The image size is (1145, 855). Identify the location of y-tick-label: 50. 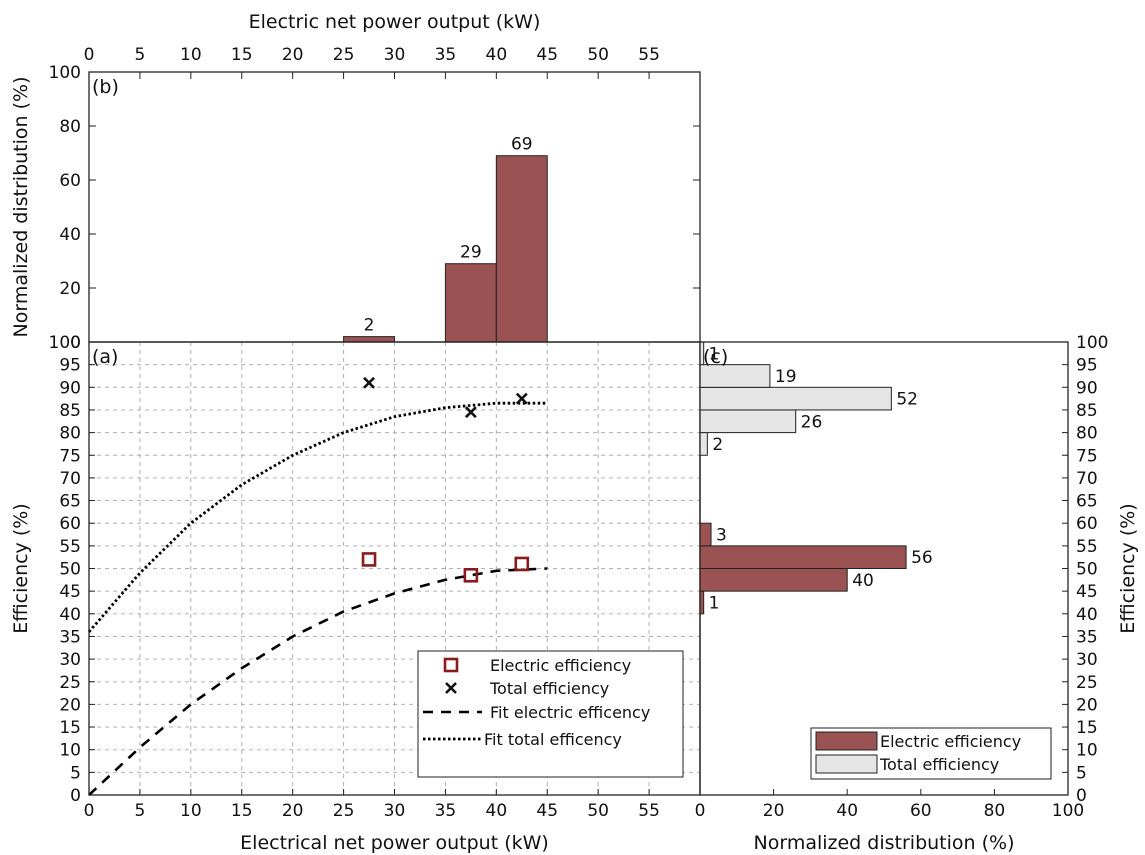
(70, 570).